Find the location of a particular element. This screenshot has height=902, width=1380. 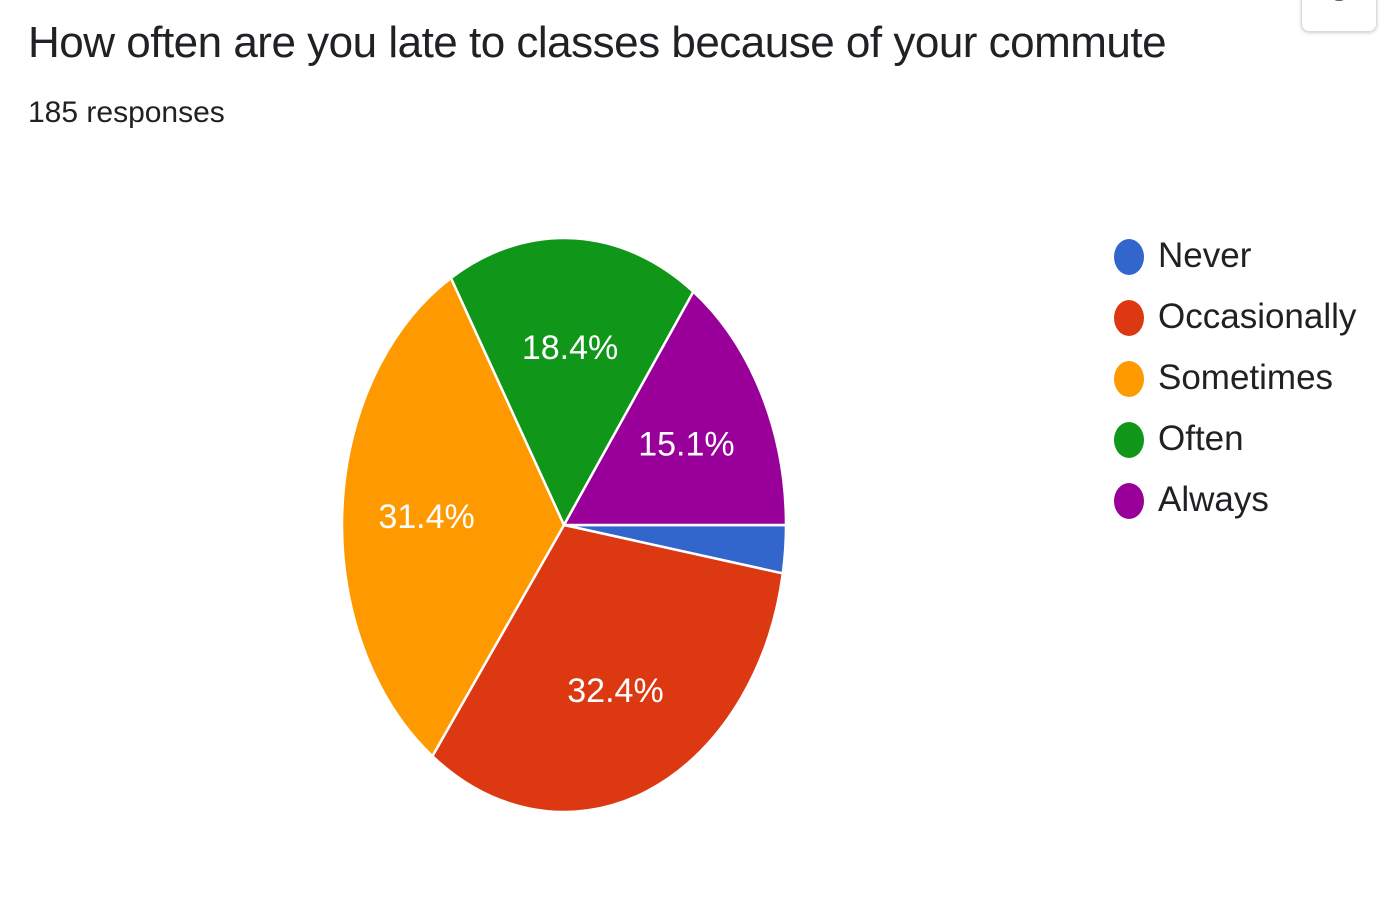

legend-label: Sometimes is located at coordinates (1246, 377).